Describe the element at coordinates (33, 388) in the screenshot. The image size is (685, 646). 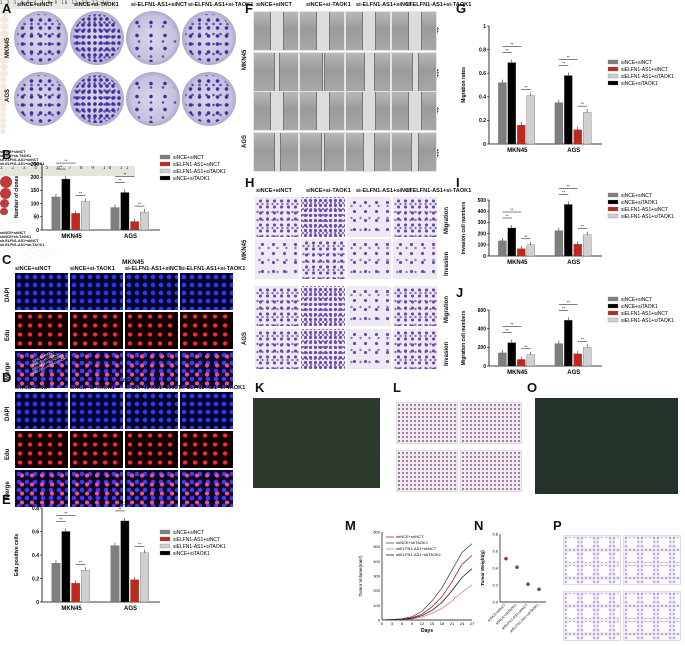
I see `d-header-0: siNCE+siNCT` at that location.